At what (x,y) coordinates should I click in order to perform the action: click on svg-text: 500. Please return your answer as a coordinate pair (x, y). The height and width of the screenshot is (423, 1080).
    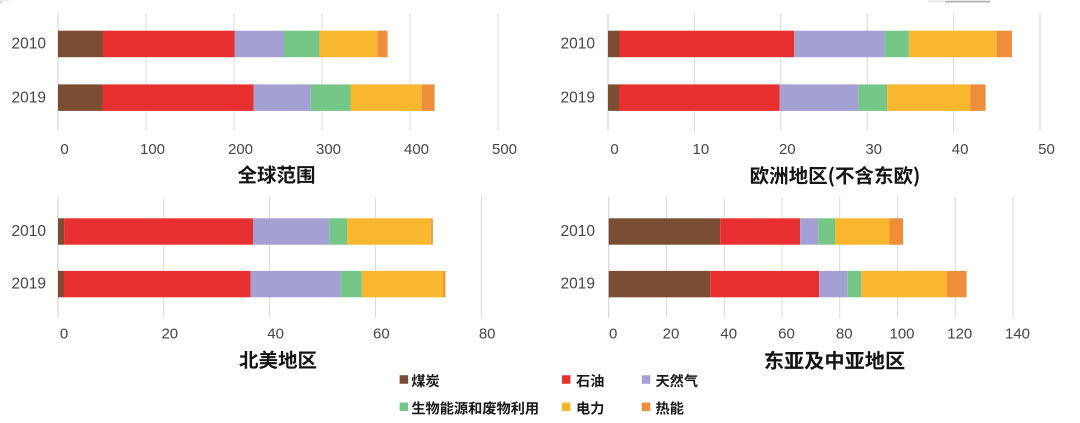
    Looking at the image, I should click on (504, 149).